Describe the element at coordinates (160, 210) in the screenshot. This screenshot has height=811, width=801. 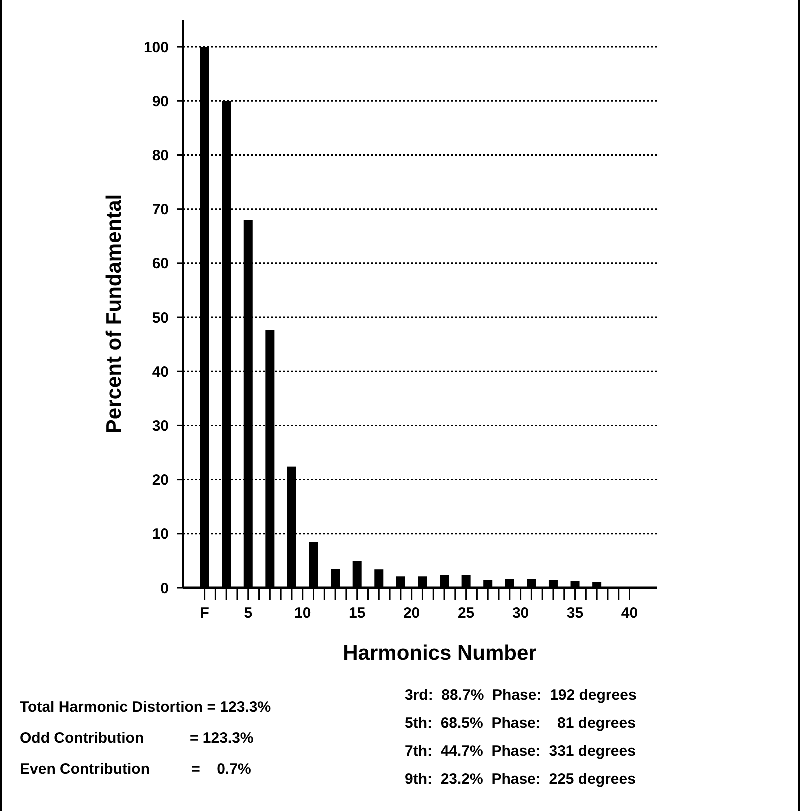
I see `y-tick-label: 70` at that location.